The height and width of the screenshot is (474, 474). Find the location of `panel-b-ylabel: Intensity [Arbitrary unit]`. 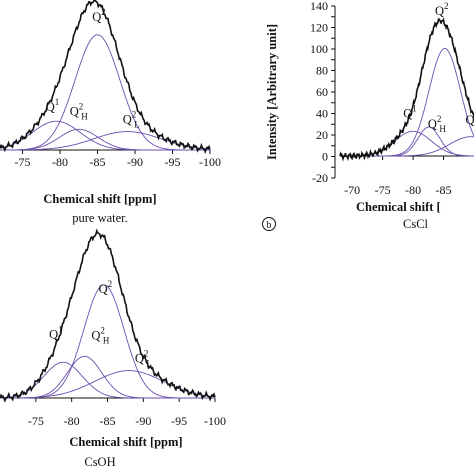

panel-b-ylabel: Intensity [Arbitrary unit] is located at coordinates (272, 92).